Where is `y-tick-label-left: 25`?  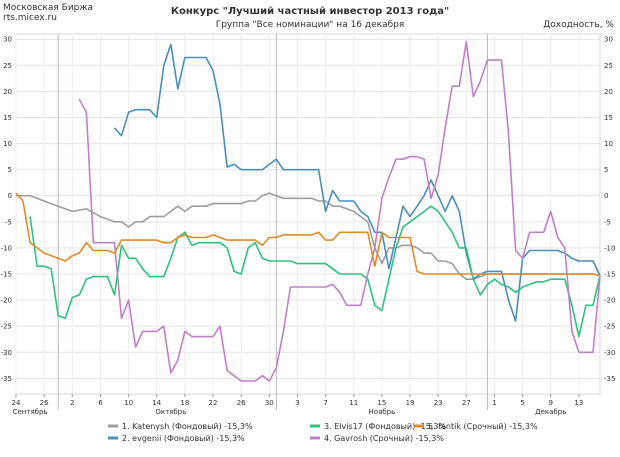
y-tick-label-left: 25 is located at coordinates (7, 66).